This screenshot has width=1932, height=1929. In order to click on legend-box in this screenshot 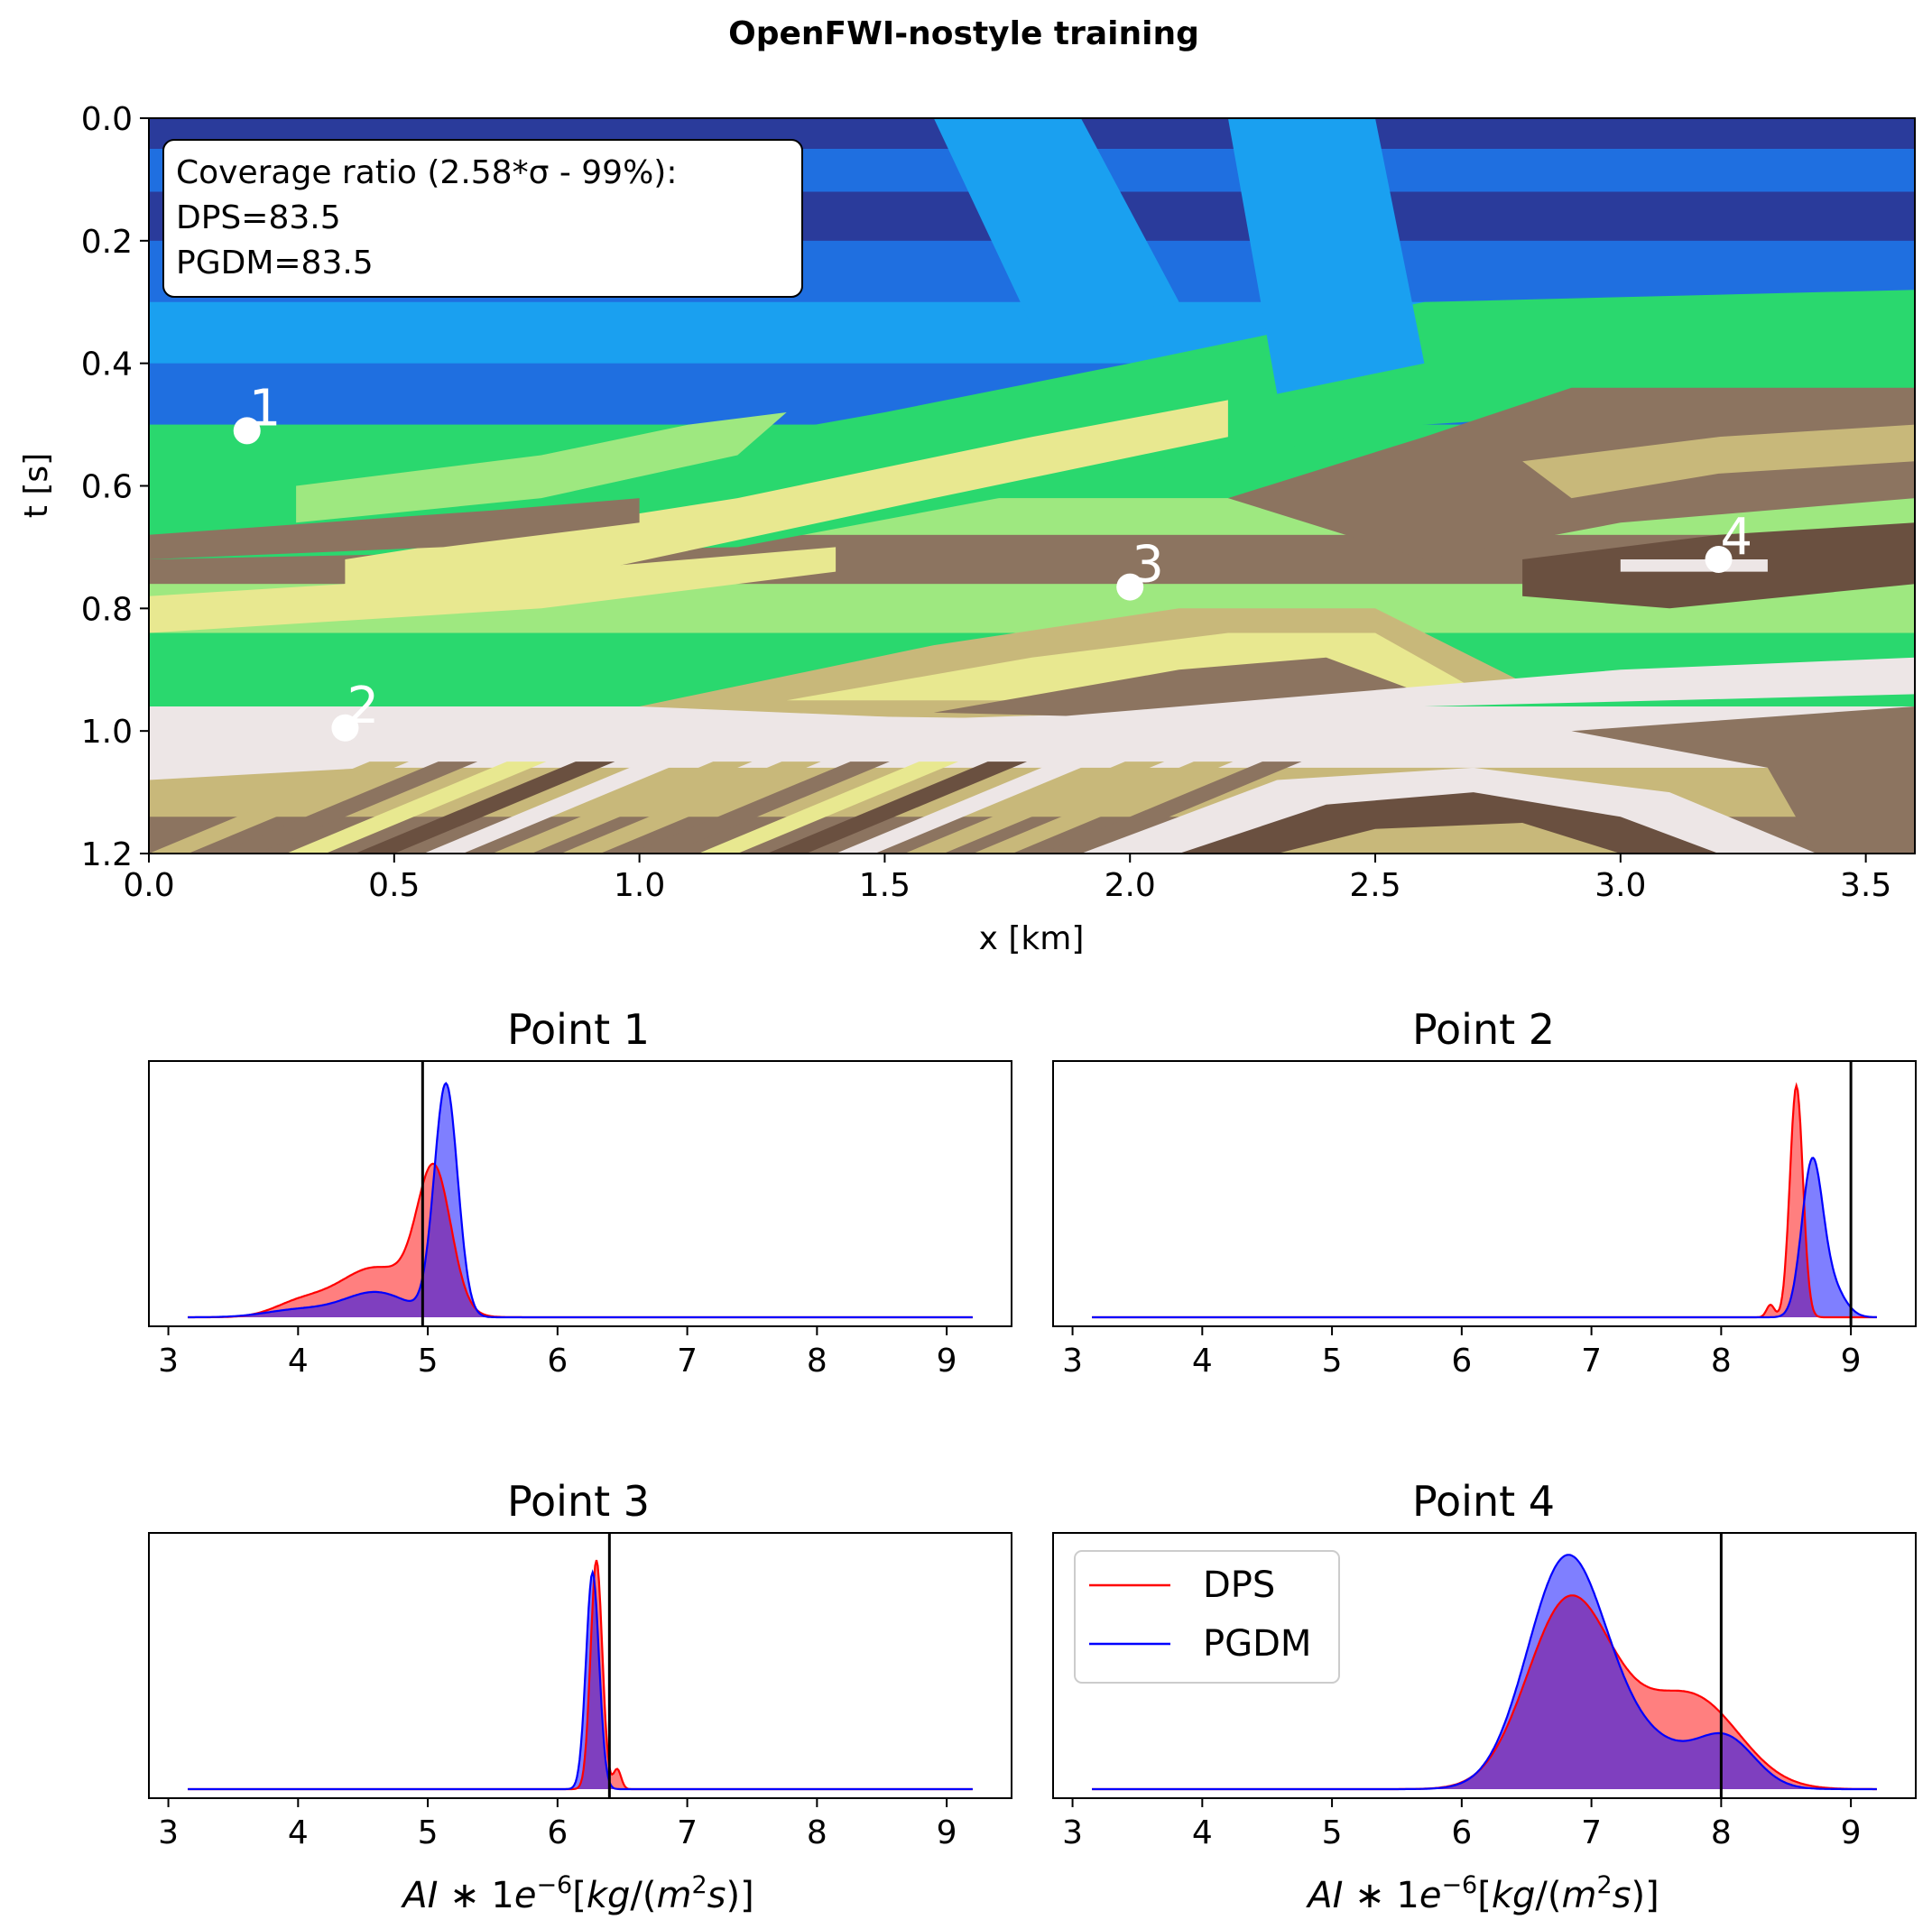, I will do `click(1207, 1617)`.